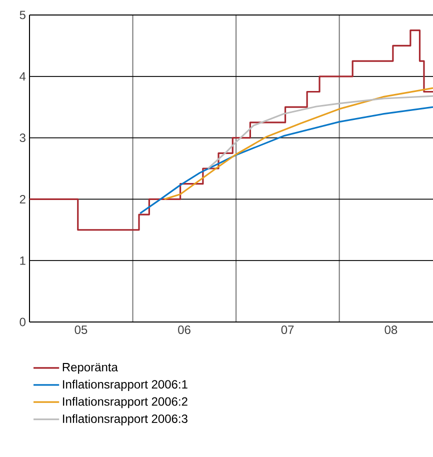 The image size is (433, 457). What do you see at coordinates (125, 420) in the screenshot?
I see `legend-label: Inflationsrapport 2006:3` at bounding box center [125, 420].